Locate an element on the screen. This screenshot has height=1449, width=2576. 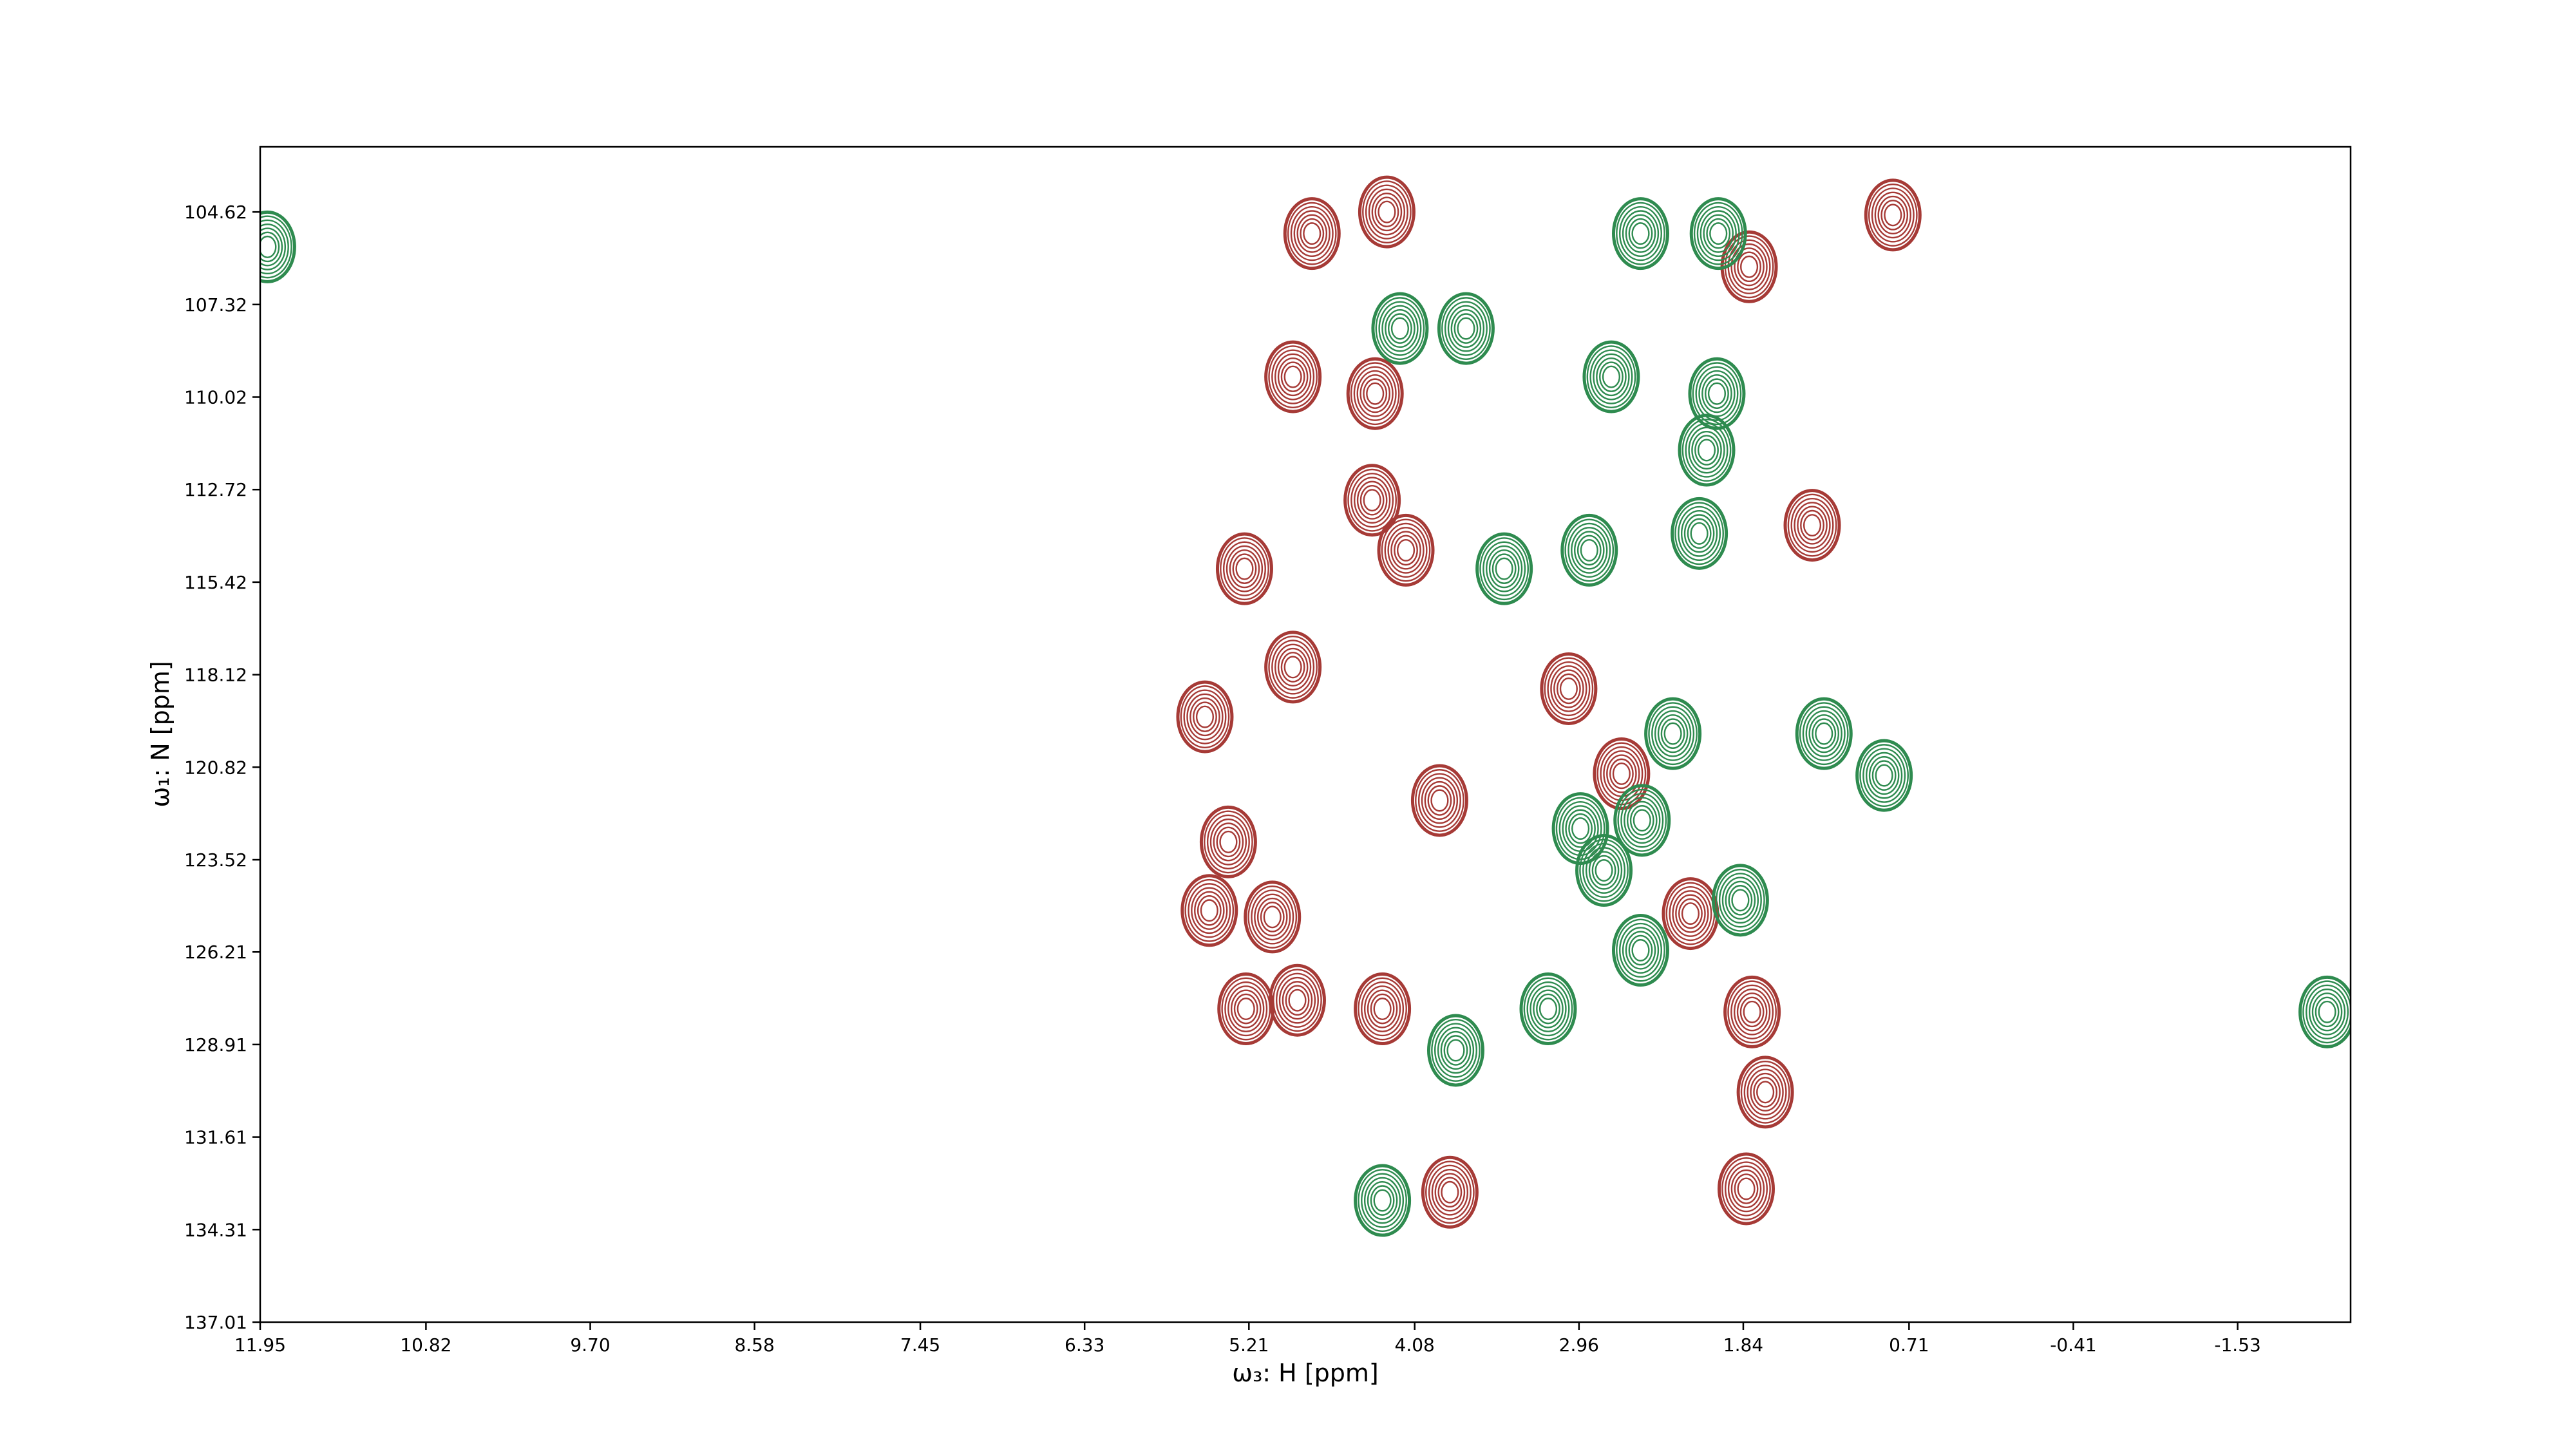
x-tick-label: 9.70 is located at coordinates (590, 1345).